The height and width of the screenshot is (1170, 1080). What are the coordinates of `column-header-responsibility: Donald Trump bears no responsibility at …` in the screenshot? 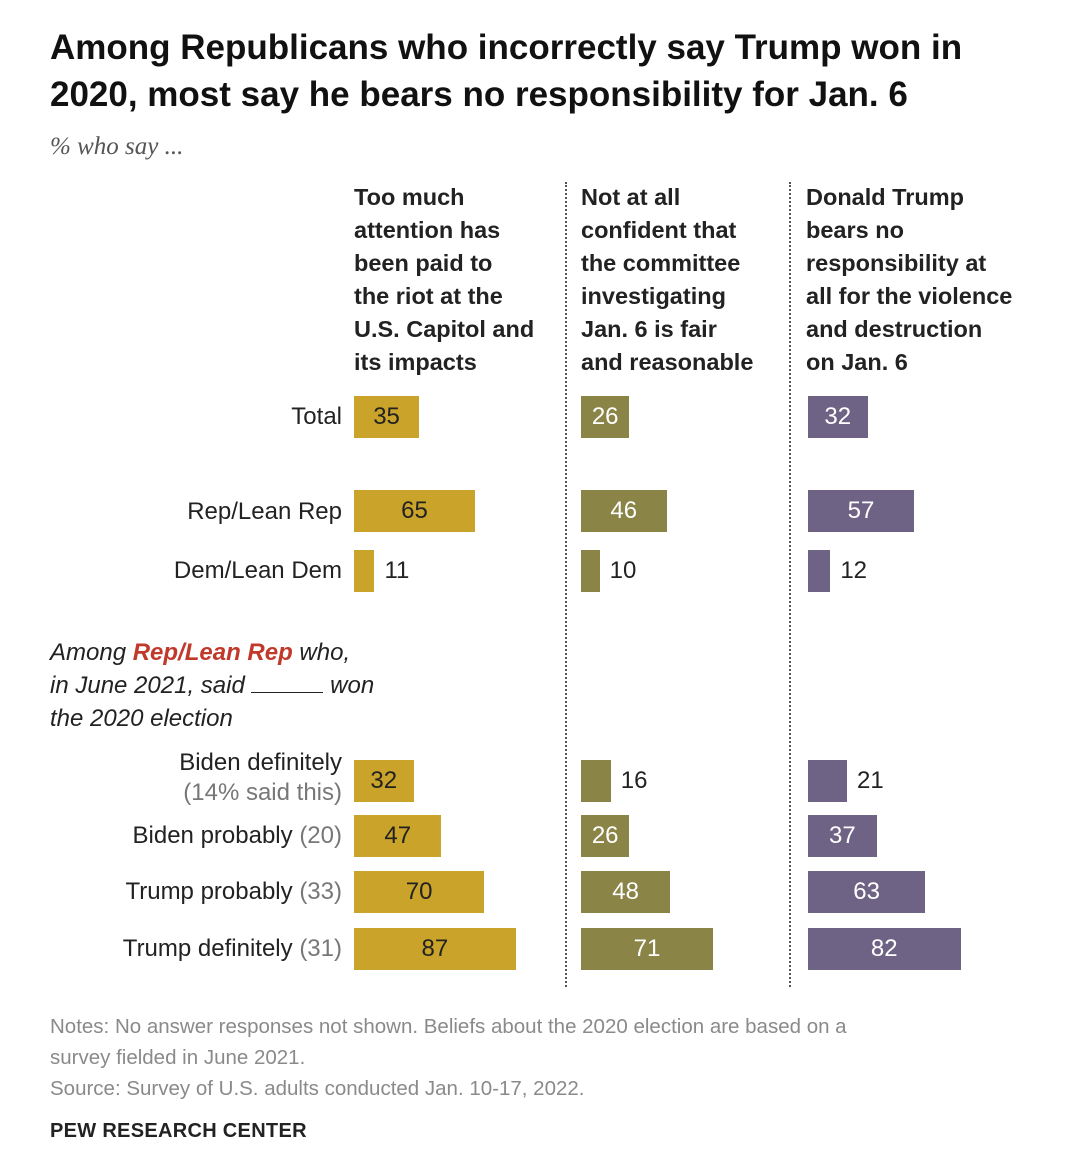 It's located at (921, 280).